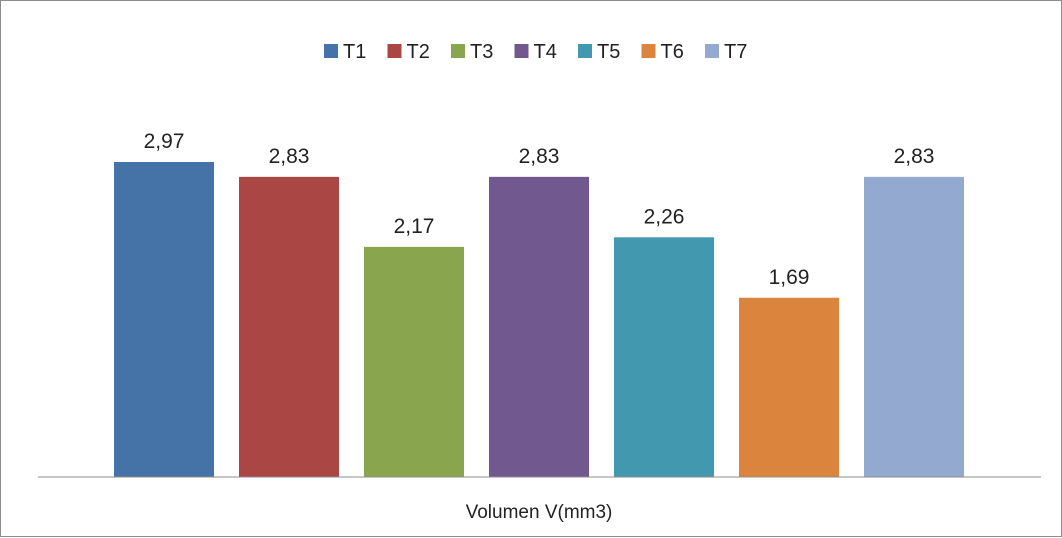 The height and width of the screenshot is (538, 1062). I want to click on legend-swatch-t2, so click(394, 51).